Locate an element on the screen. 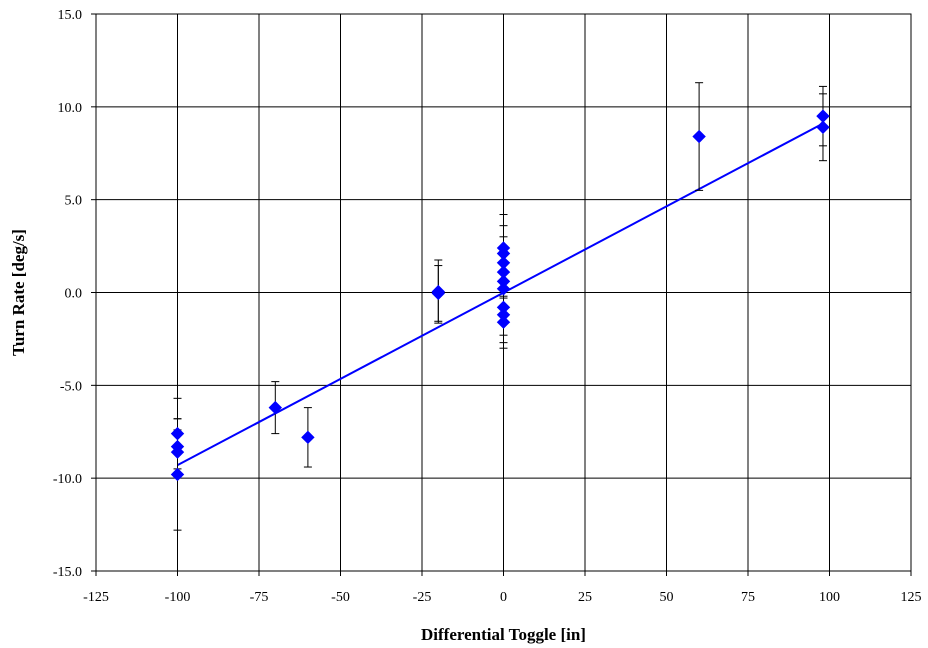 The width and height of the screenshot is (928, 648). x-tick-label: -100 is located at coordinates (178, 597).